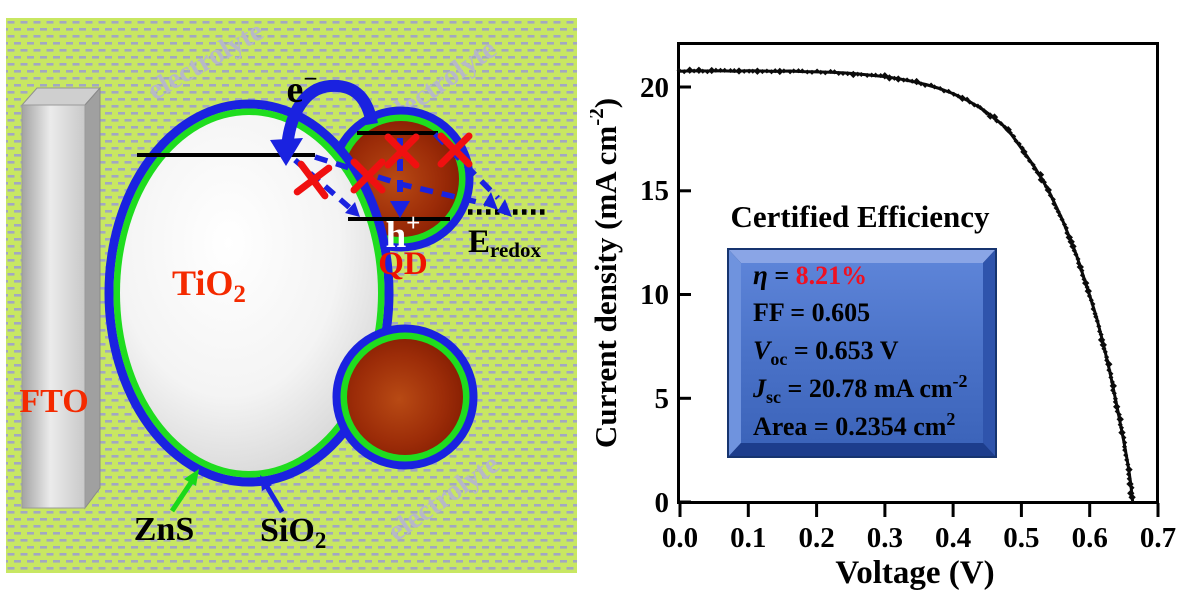 The image size is (1181, 594). Describe the element at coordinates (293, 532) in the screenshot. I see `sio2-label: SiO2` at that location.